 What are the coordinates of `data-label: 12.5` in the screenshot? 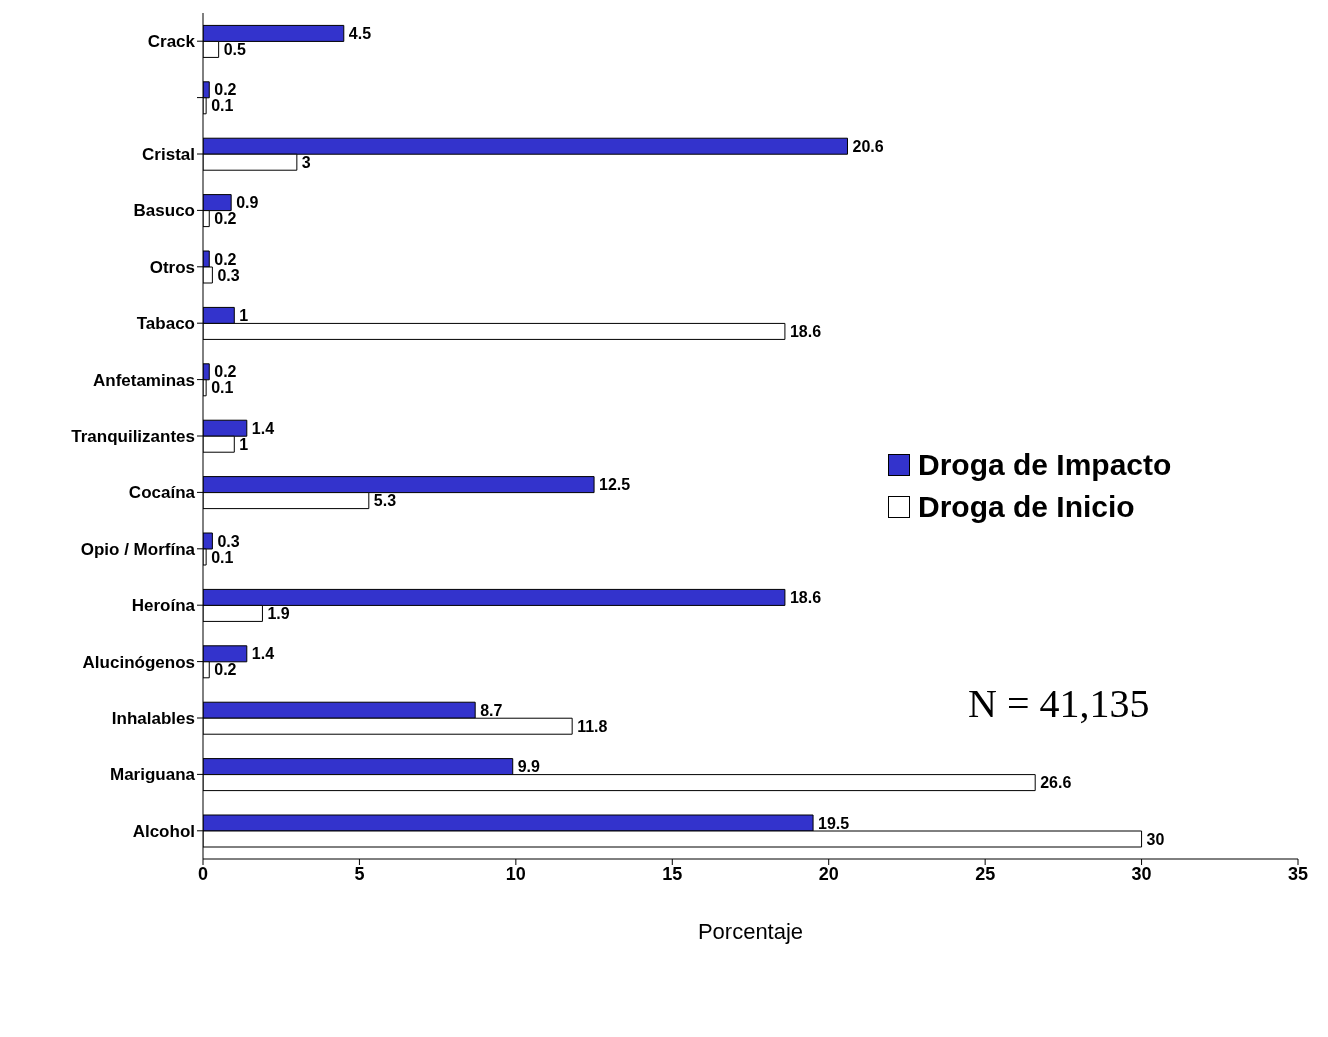 It's located at (615, 485).